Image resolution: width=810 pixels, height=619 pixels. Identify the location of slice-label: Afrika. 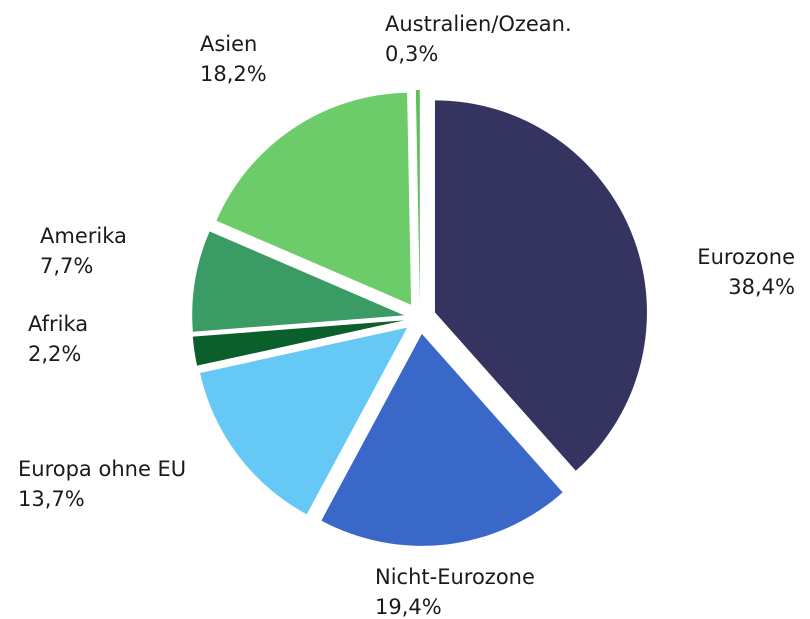
(58, 324).